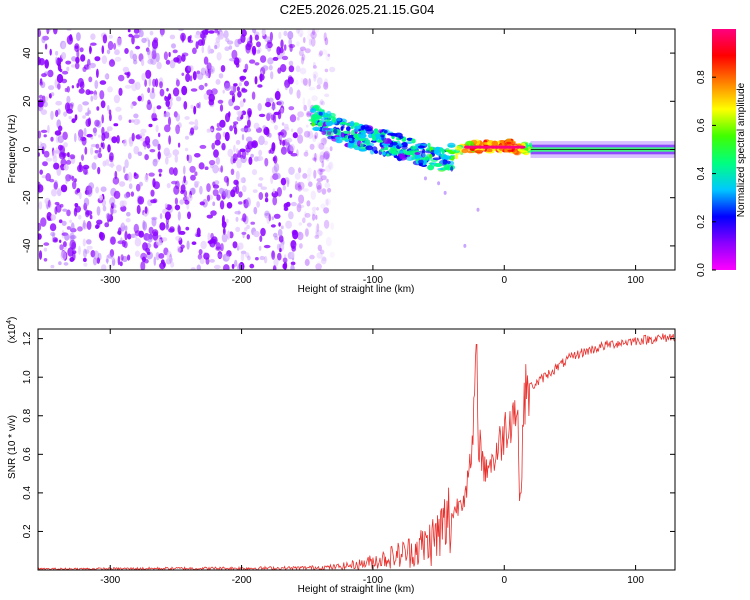 Image resolution: width=750 pixels, height=600 pixels. I want to click on colorbar-tick-label: 0.8, so click(701, 77).